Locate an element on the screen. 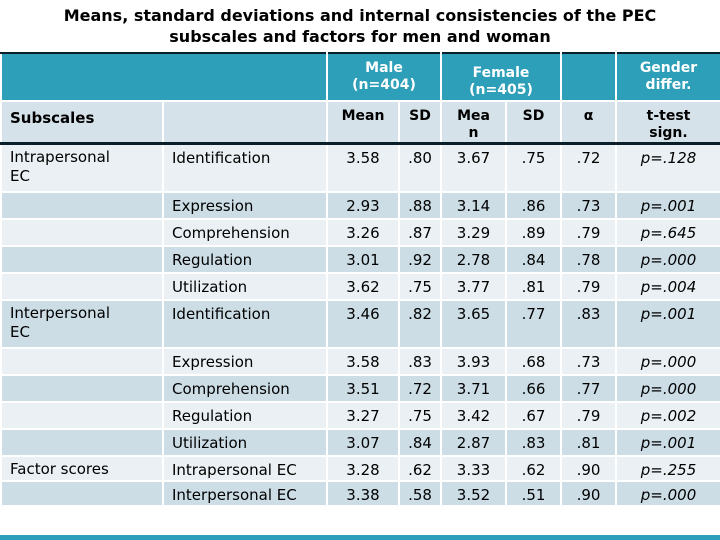  male-mean-cell: 3.51 is located at coordinates (363, 388).